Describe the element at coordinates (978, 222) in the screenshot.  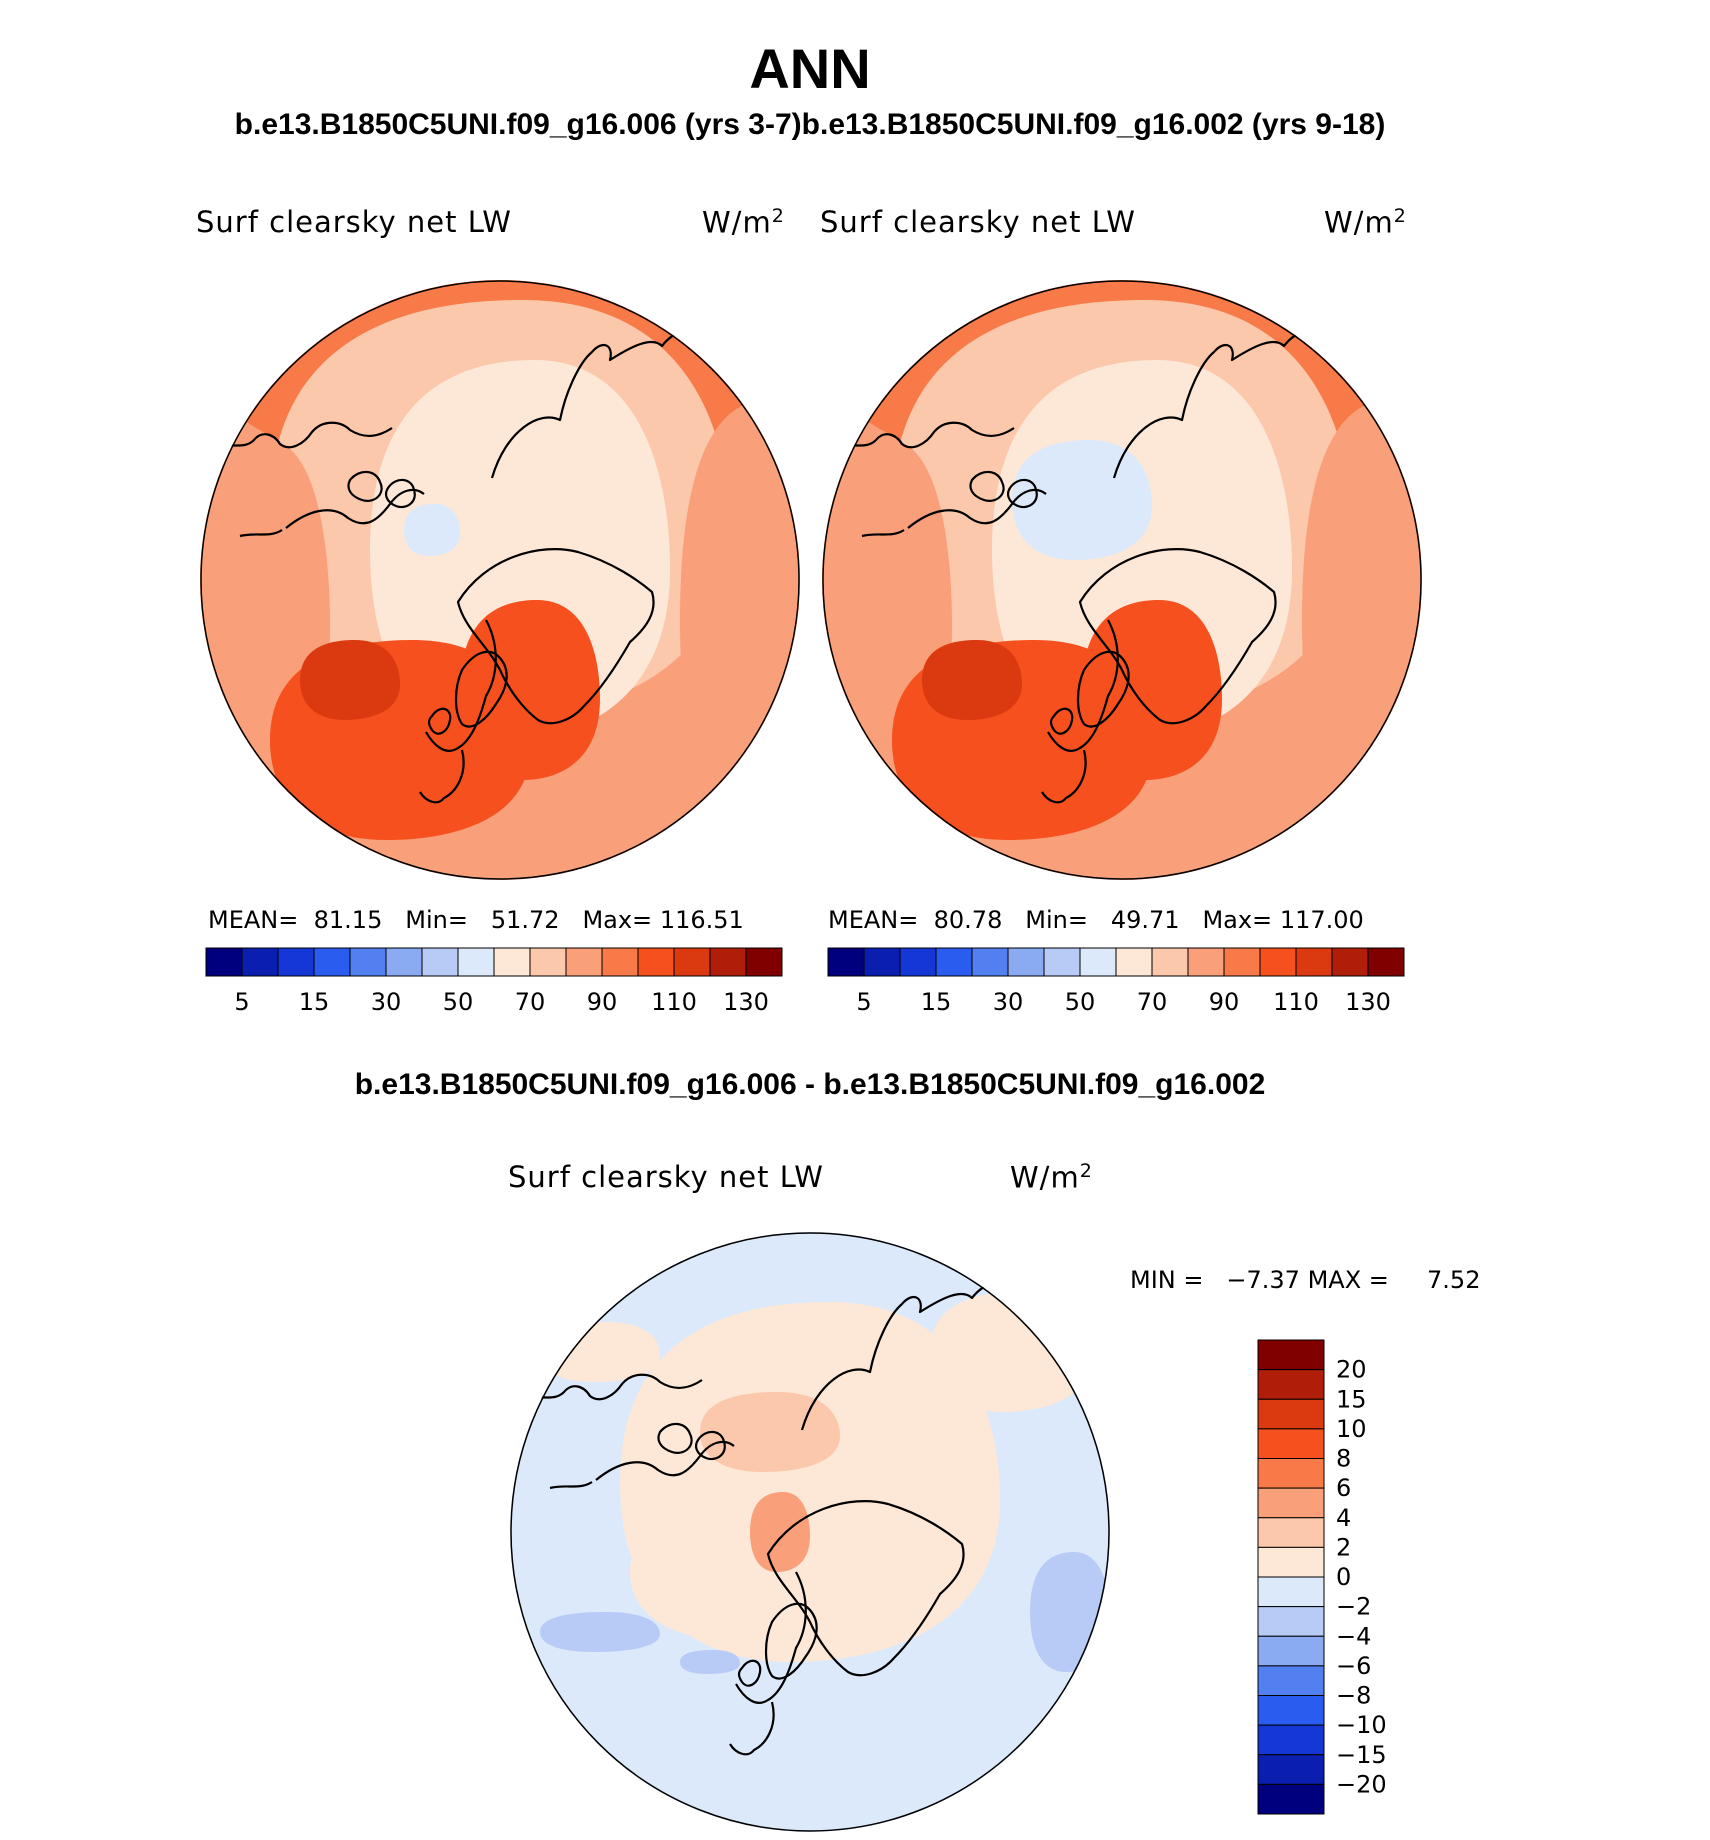
I see `panel2-title: Surf clearsky net LW` at that location.